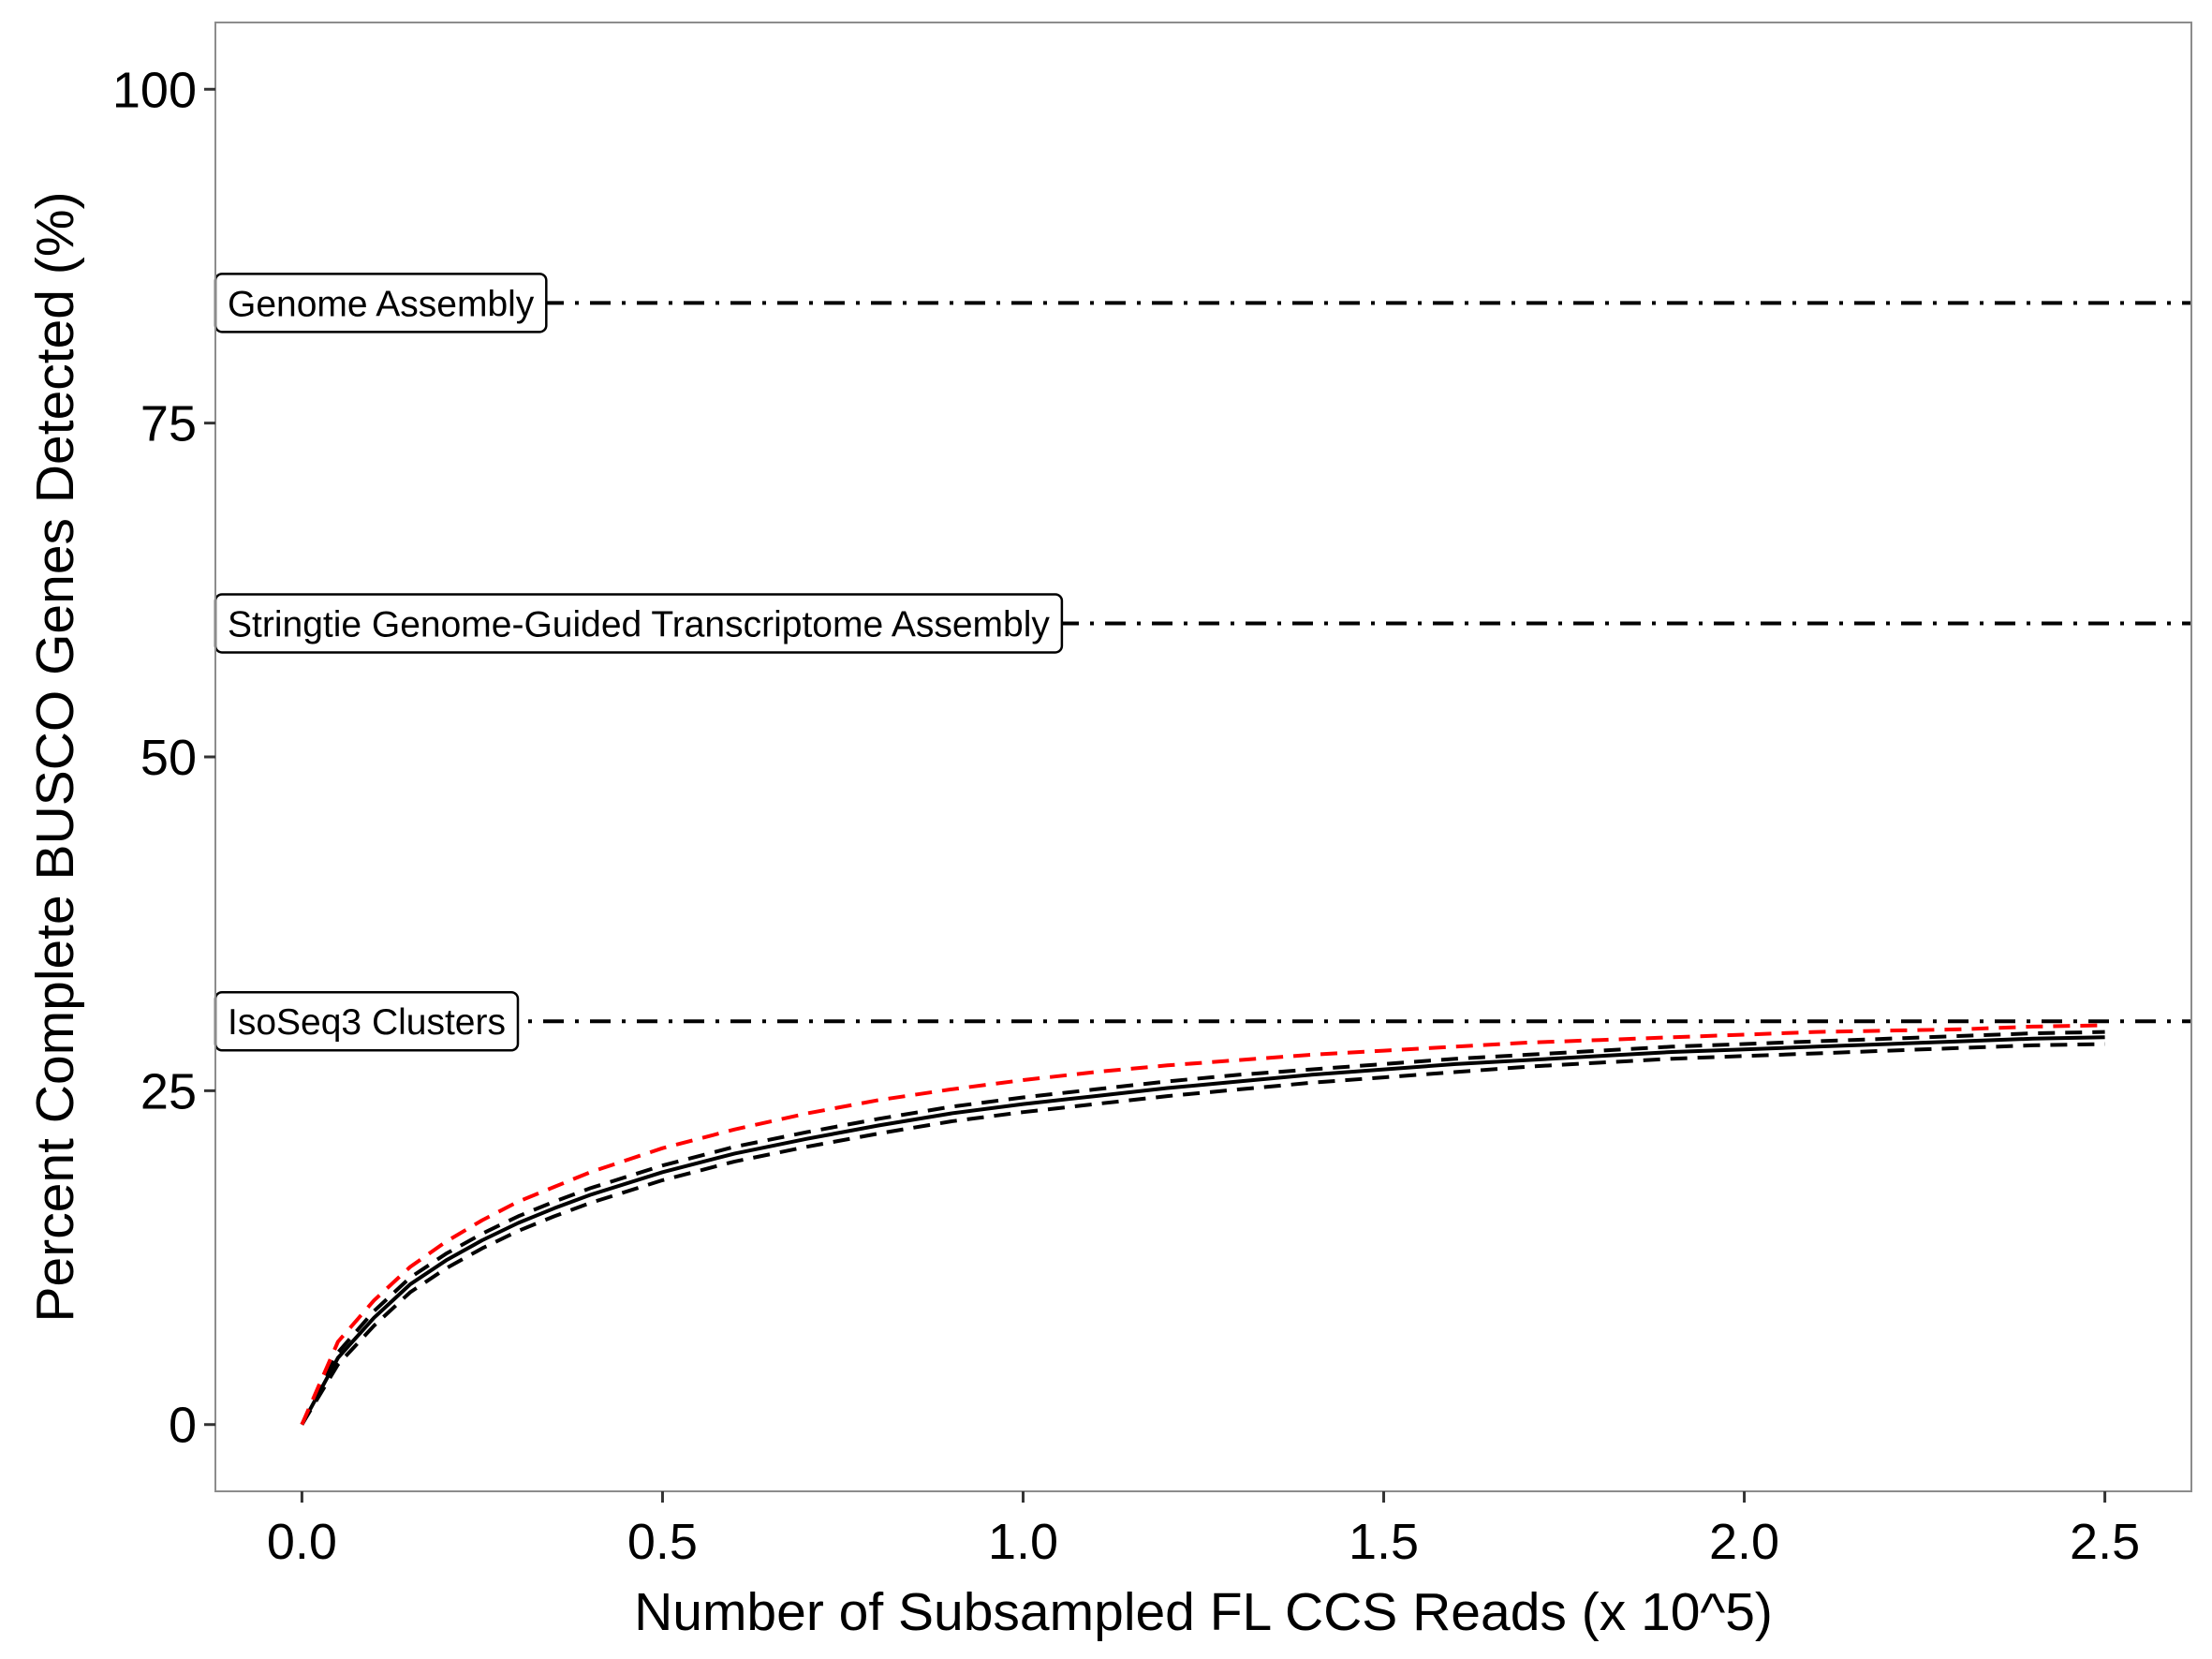  I want to click on x-axis: 0.0 0.5 1.0 1.5 2.0 2.5, so click(1203, 1530).